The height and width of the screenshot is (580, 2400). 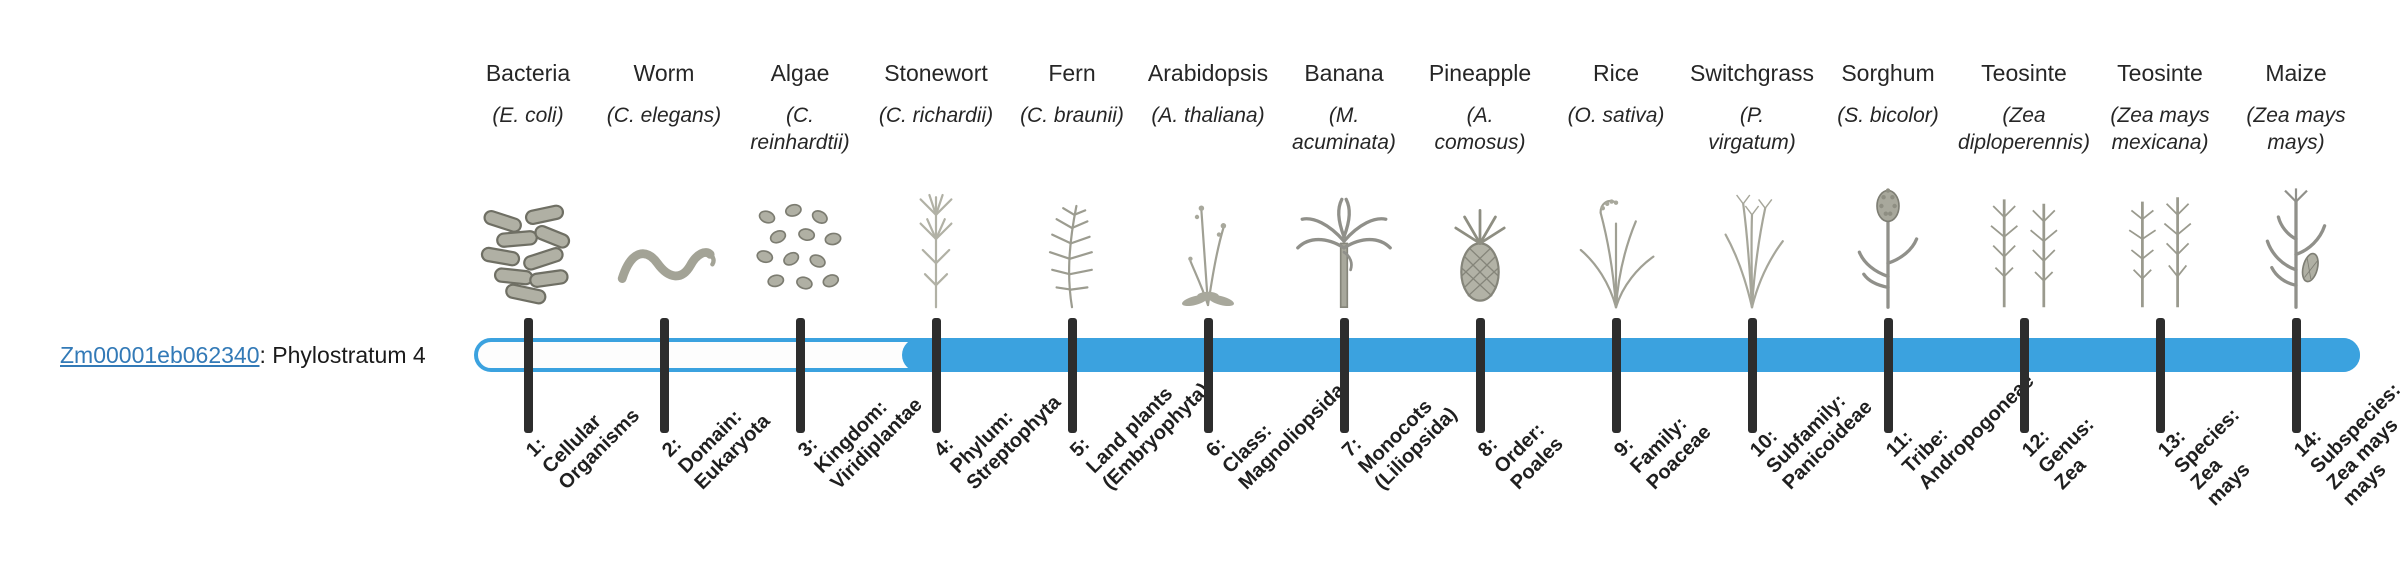 What do you see at coordinates (936, 115) in the screenshot?
I see `stratum-scientific-name: (C. richardii)` at bounding box center [936, 115].